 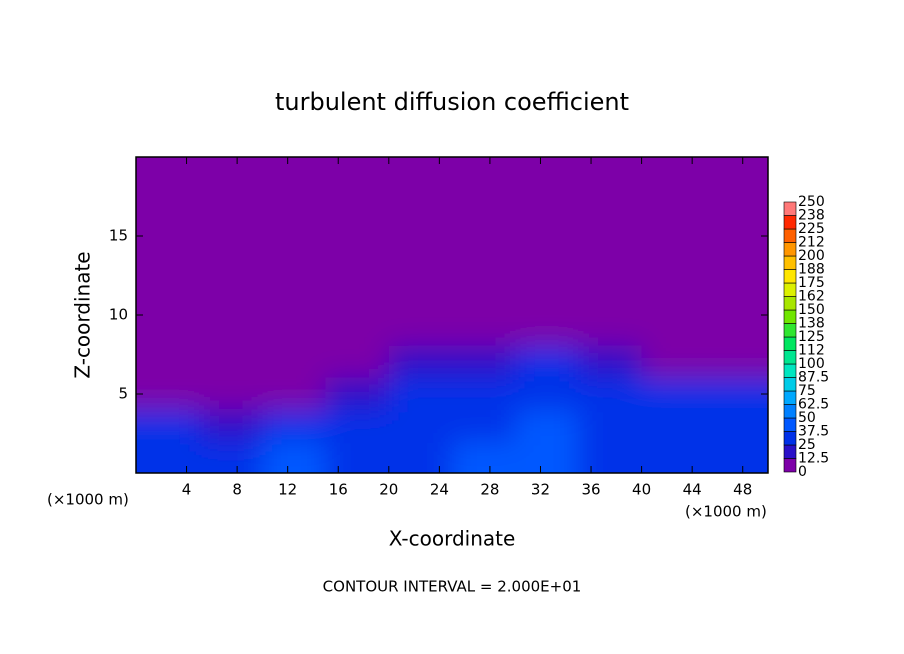 What do you see at coordinates (811, 364) in the screenshot?
I see `colorbar-label: 100` at bounding box center [811, 364].